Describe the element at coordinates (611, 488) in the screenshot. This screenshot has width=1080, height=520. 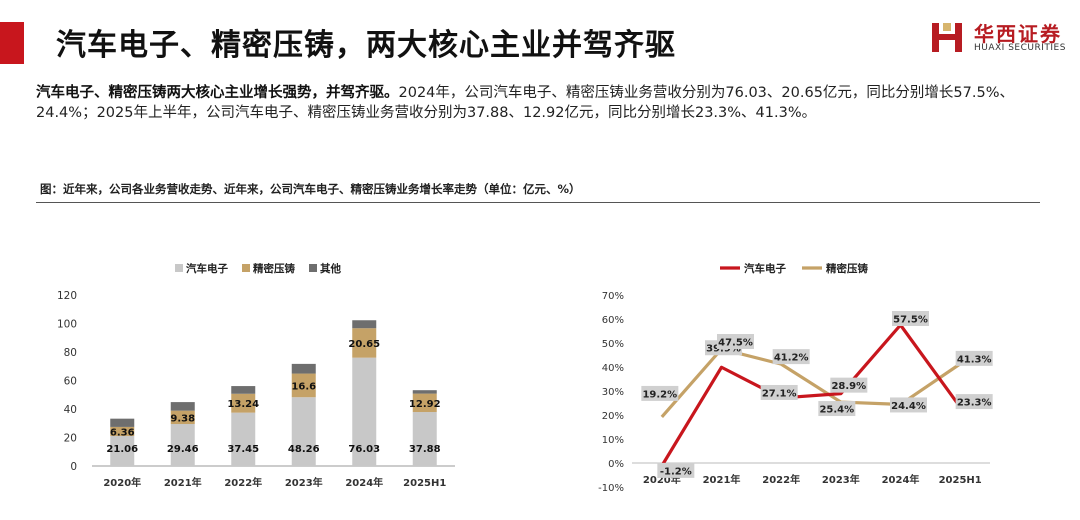
I see `y-tick-label: -10%` at that location.